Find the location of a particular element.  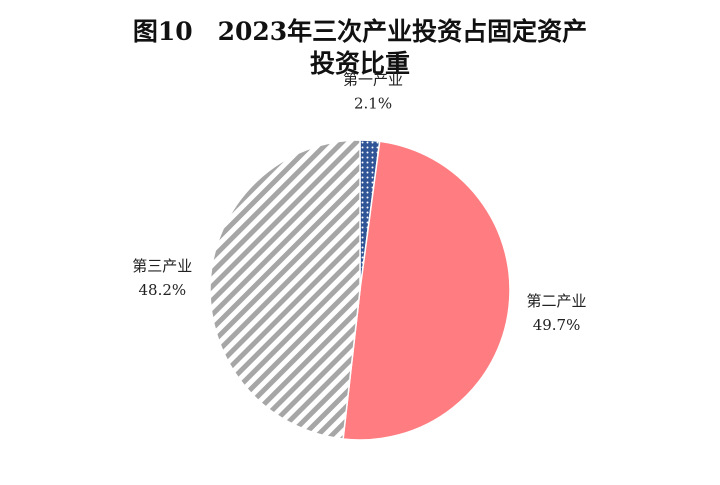

chart-title: 投资比重 is located at coordinates (359, 63).